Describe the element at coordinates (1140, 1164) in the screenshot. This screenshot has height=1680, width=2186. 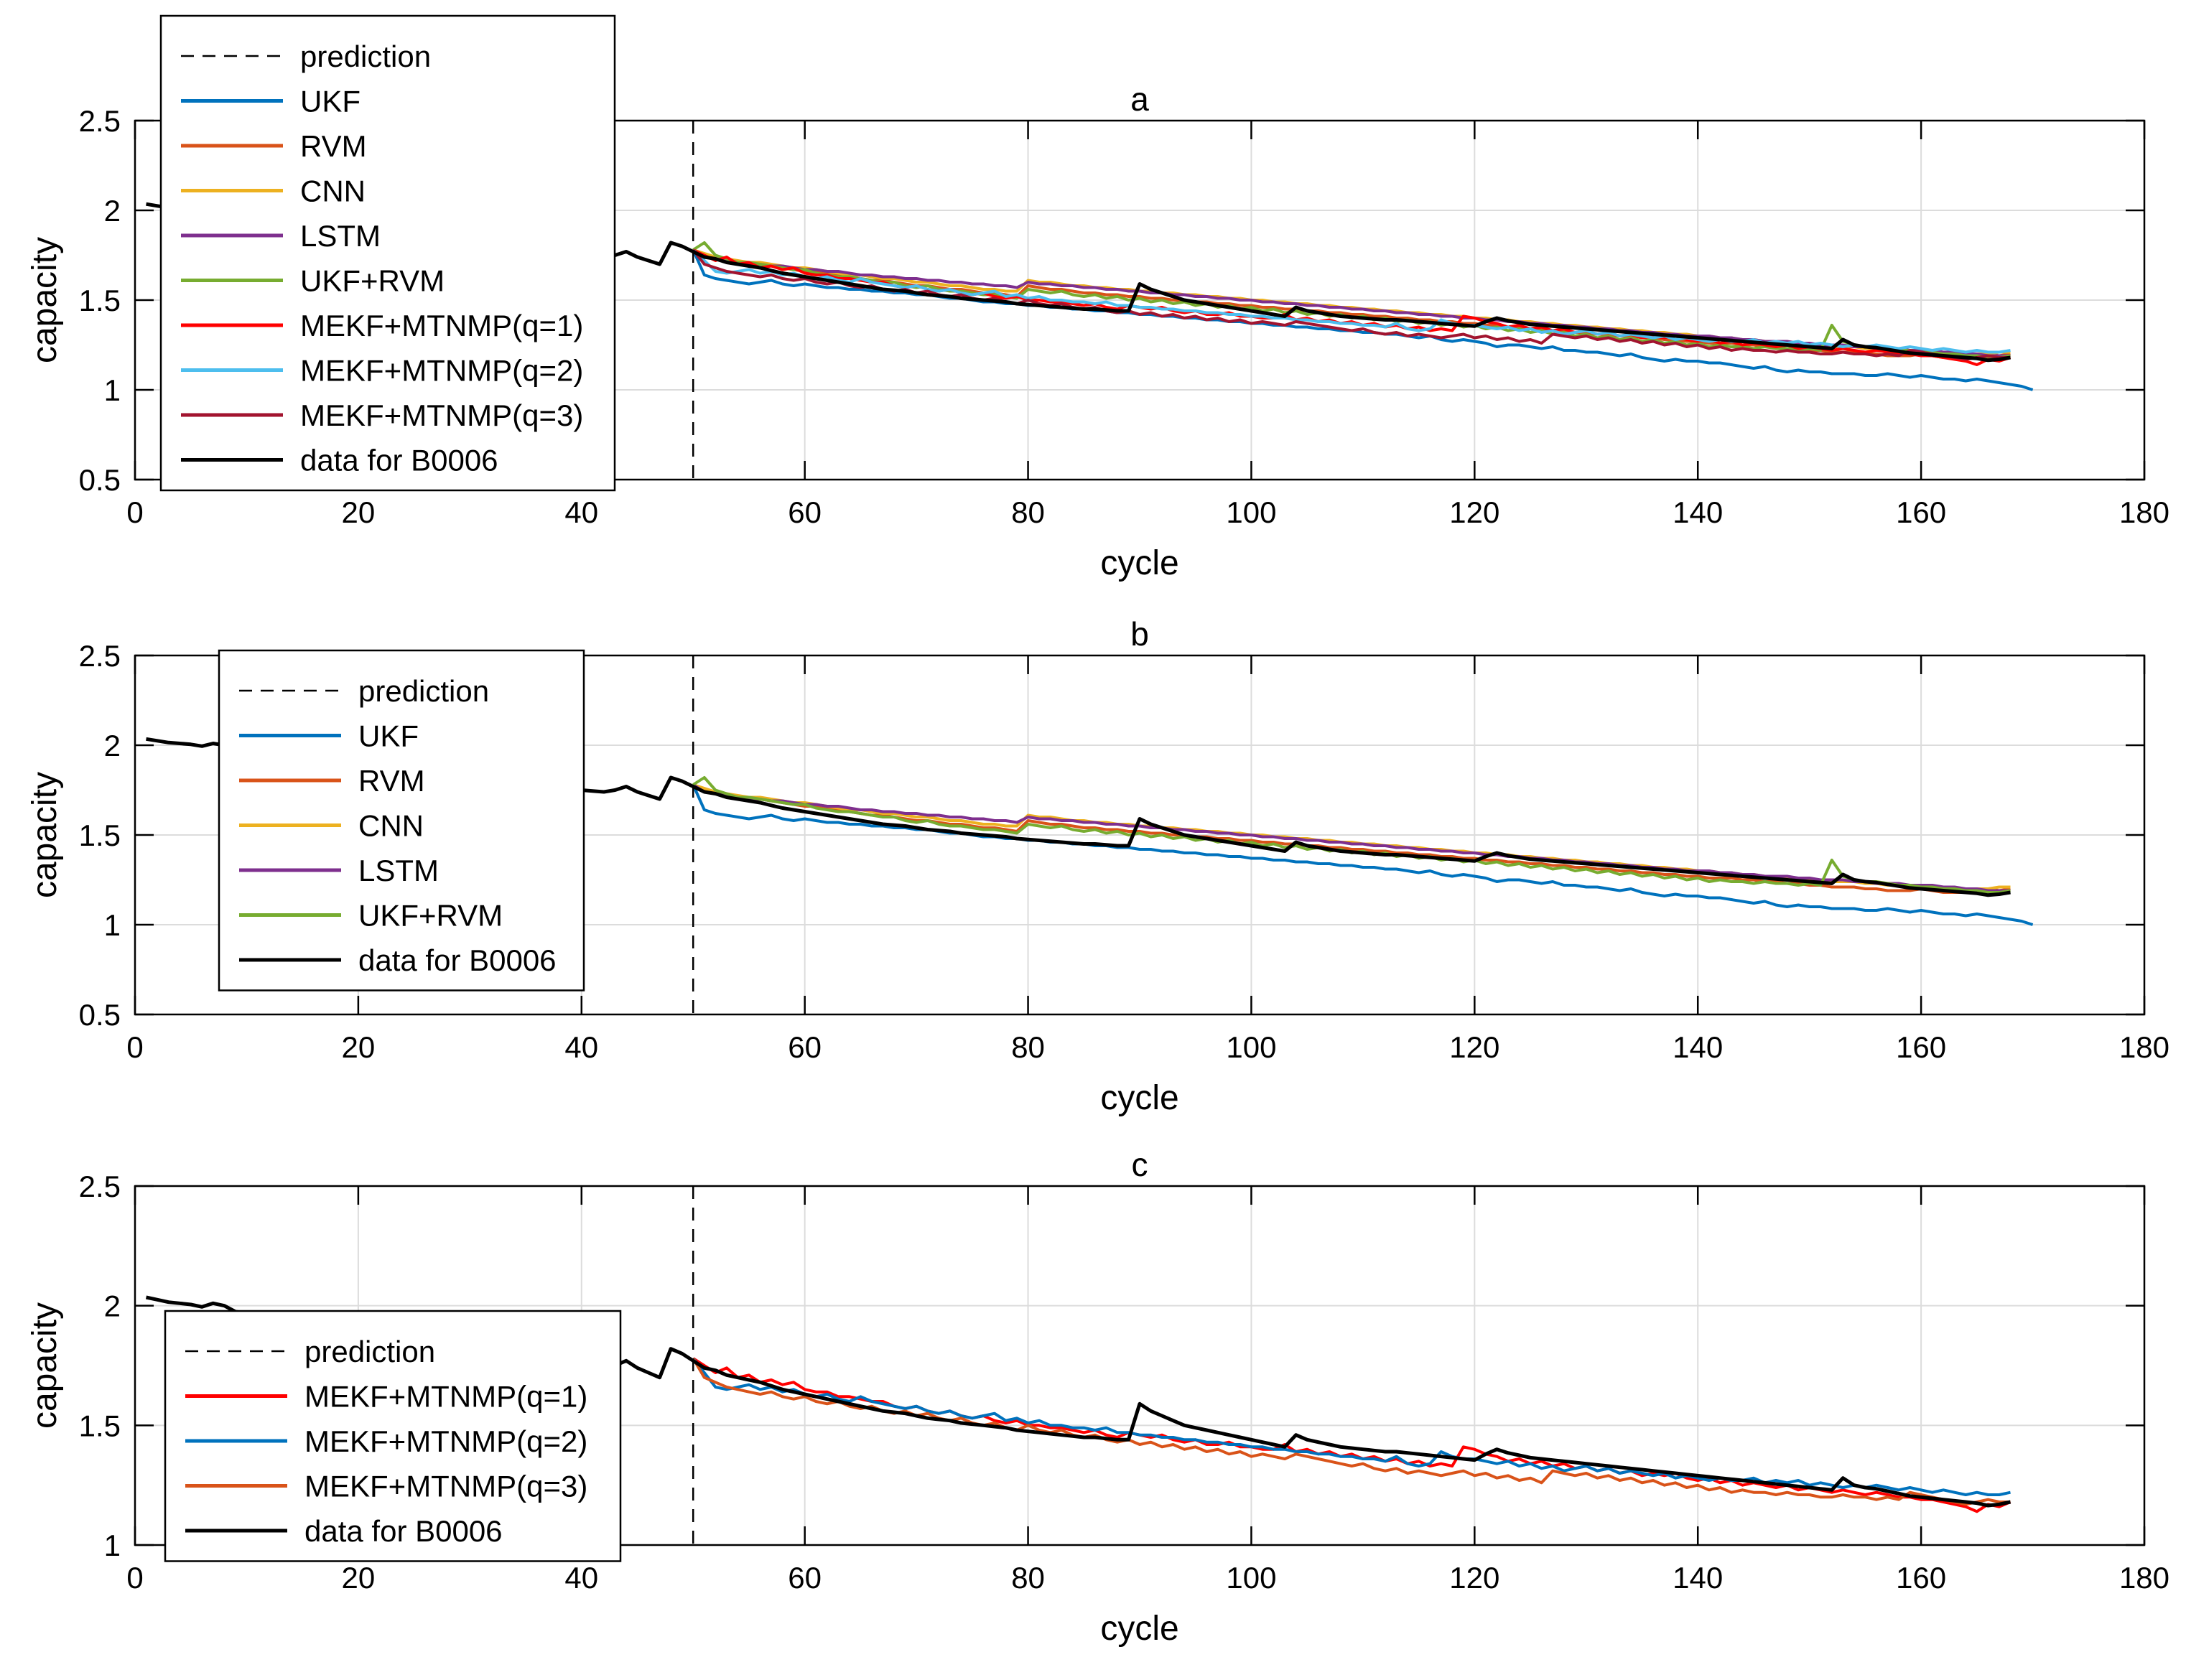
I see `chart-title: c` at that location.